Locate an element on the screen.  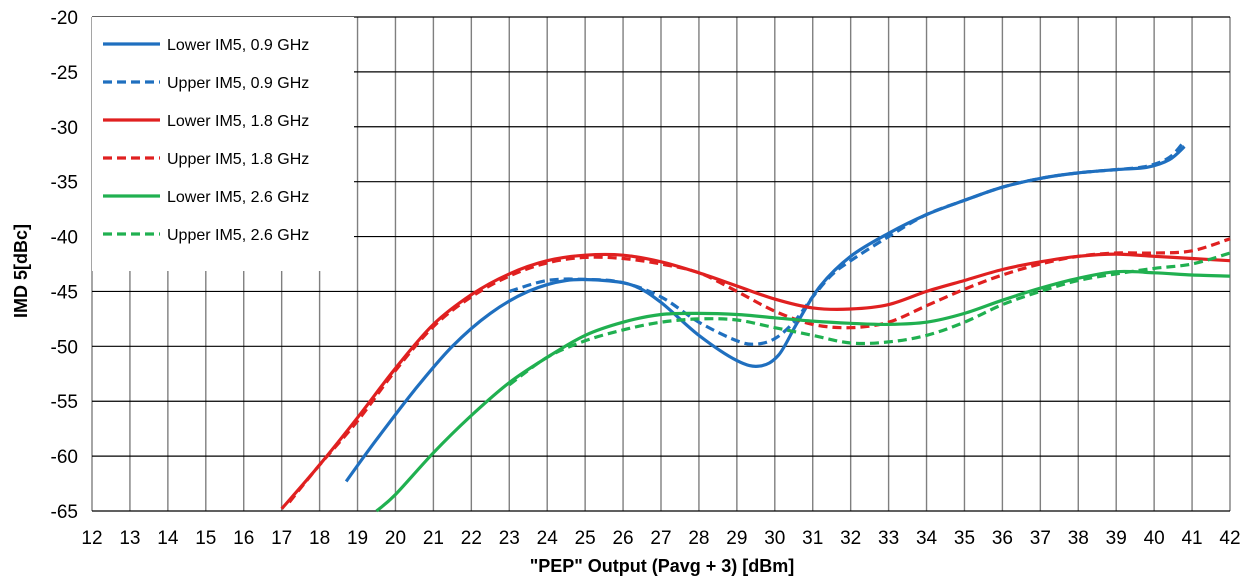
y-tick-label: -35 is located at coordinates (64, 183).